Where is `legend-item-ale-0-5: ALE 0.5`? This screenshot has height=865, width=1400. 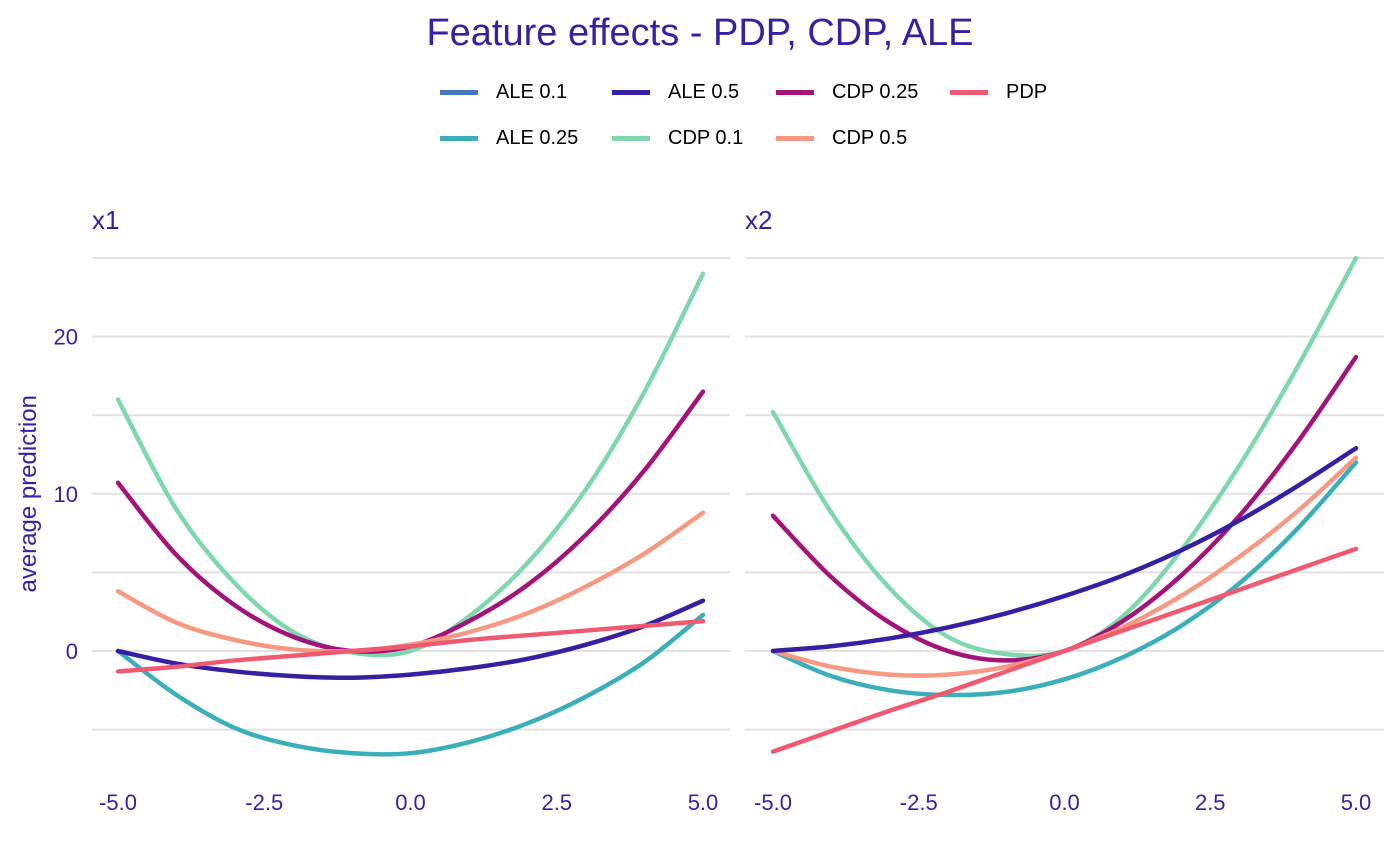
legend-item-ale-0-5: ALE 0.5 is located at coordinates (675, 92).